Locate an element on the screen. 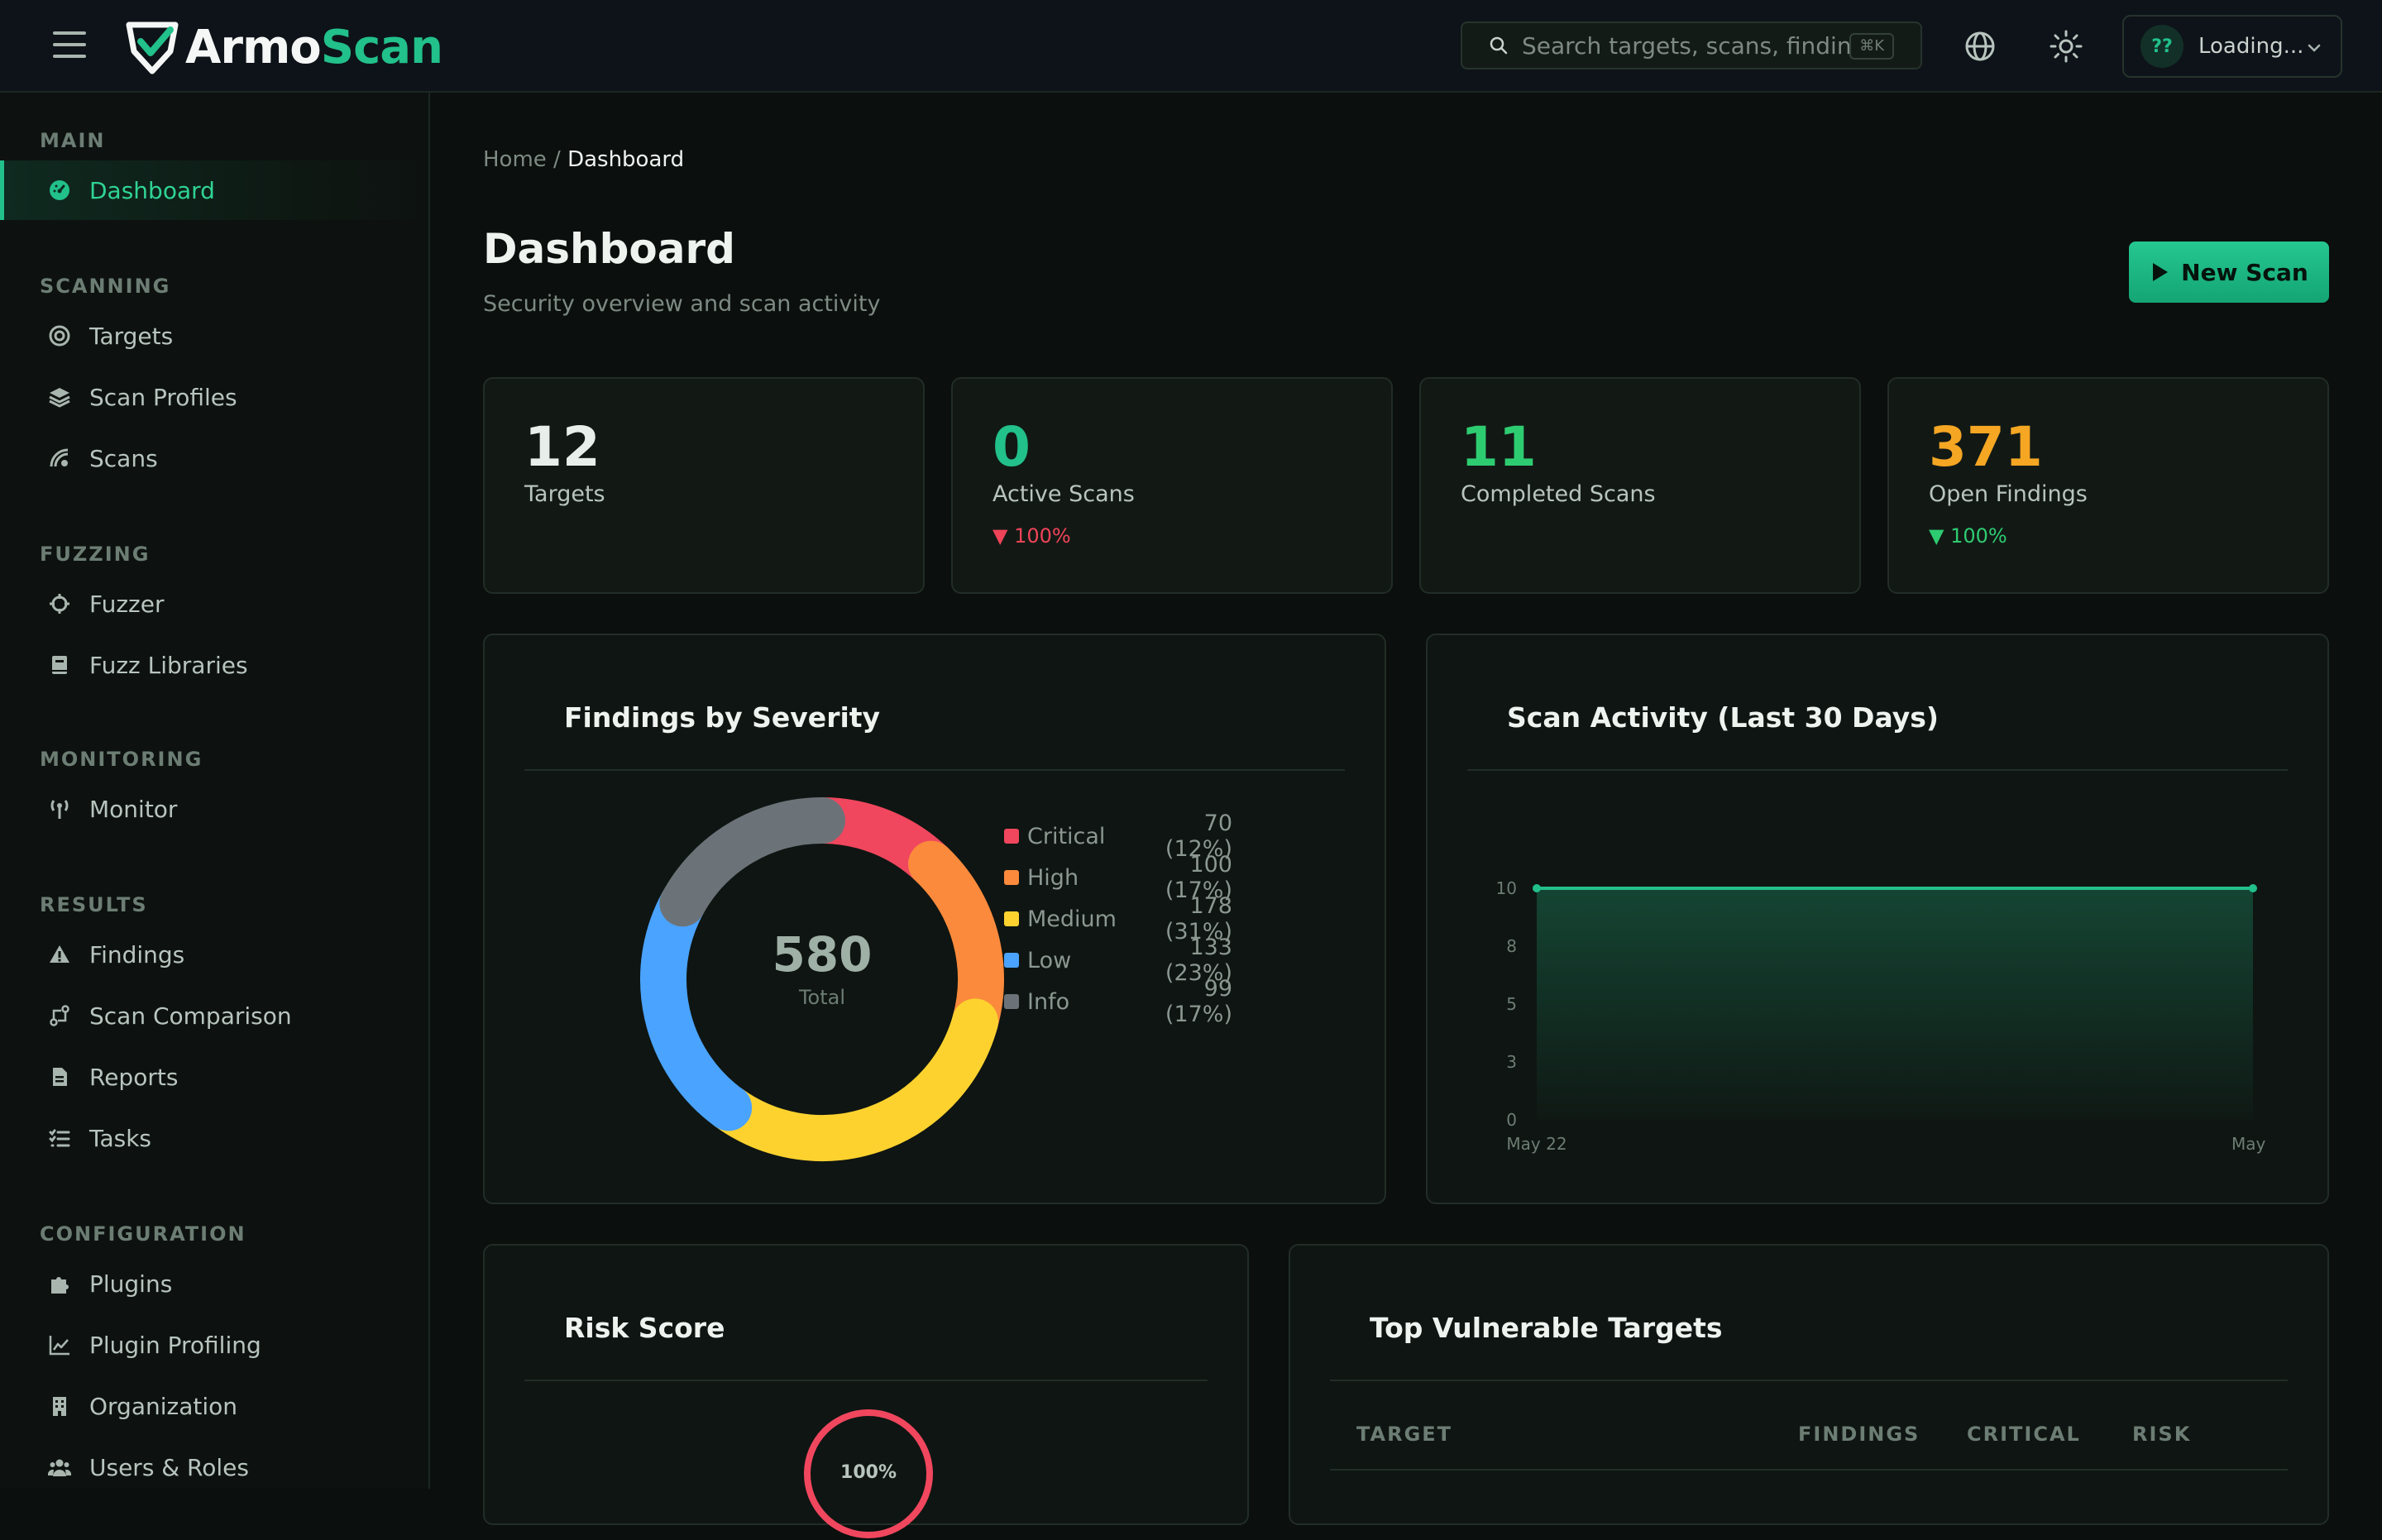 This screenshot has height=1540, width=2382. sidebar-item-users-roles: Users & Roles is located at coordinates (214, 1467).